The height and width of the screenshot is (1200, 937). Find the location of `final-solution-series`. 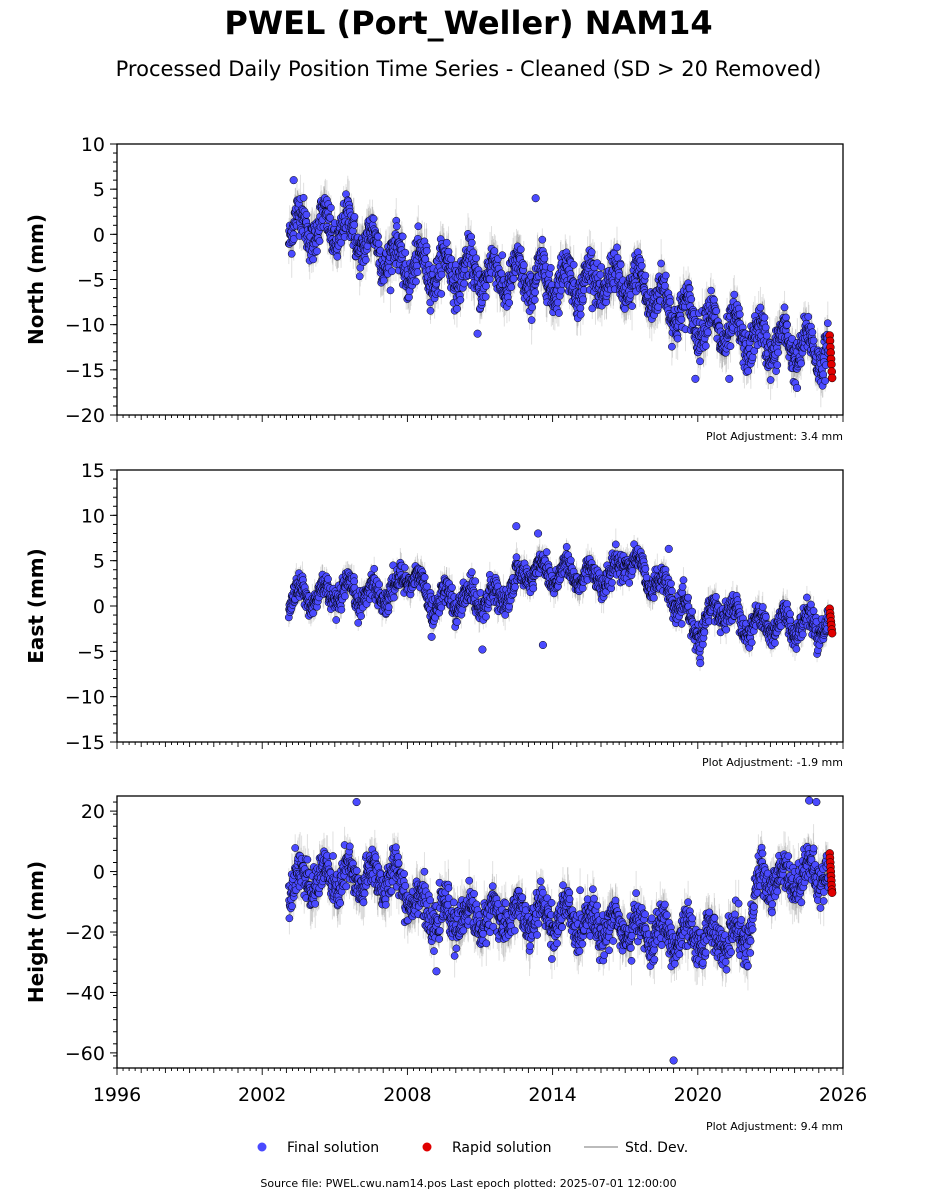

final-solution-series is located at coordinates (558, 284).